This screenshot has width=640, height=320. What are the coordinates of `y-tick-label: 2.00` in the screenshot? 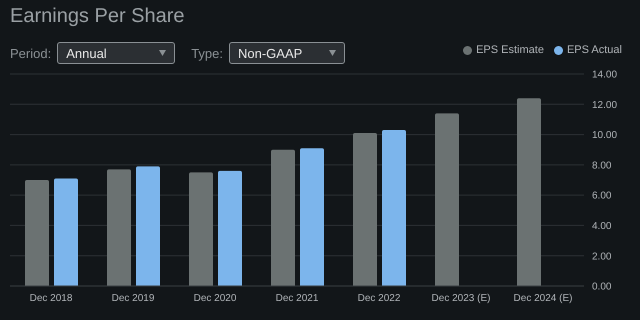 It's located at (602, 256).